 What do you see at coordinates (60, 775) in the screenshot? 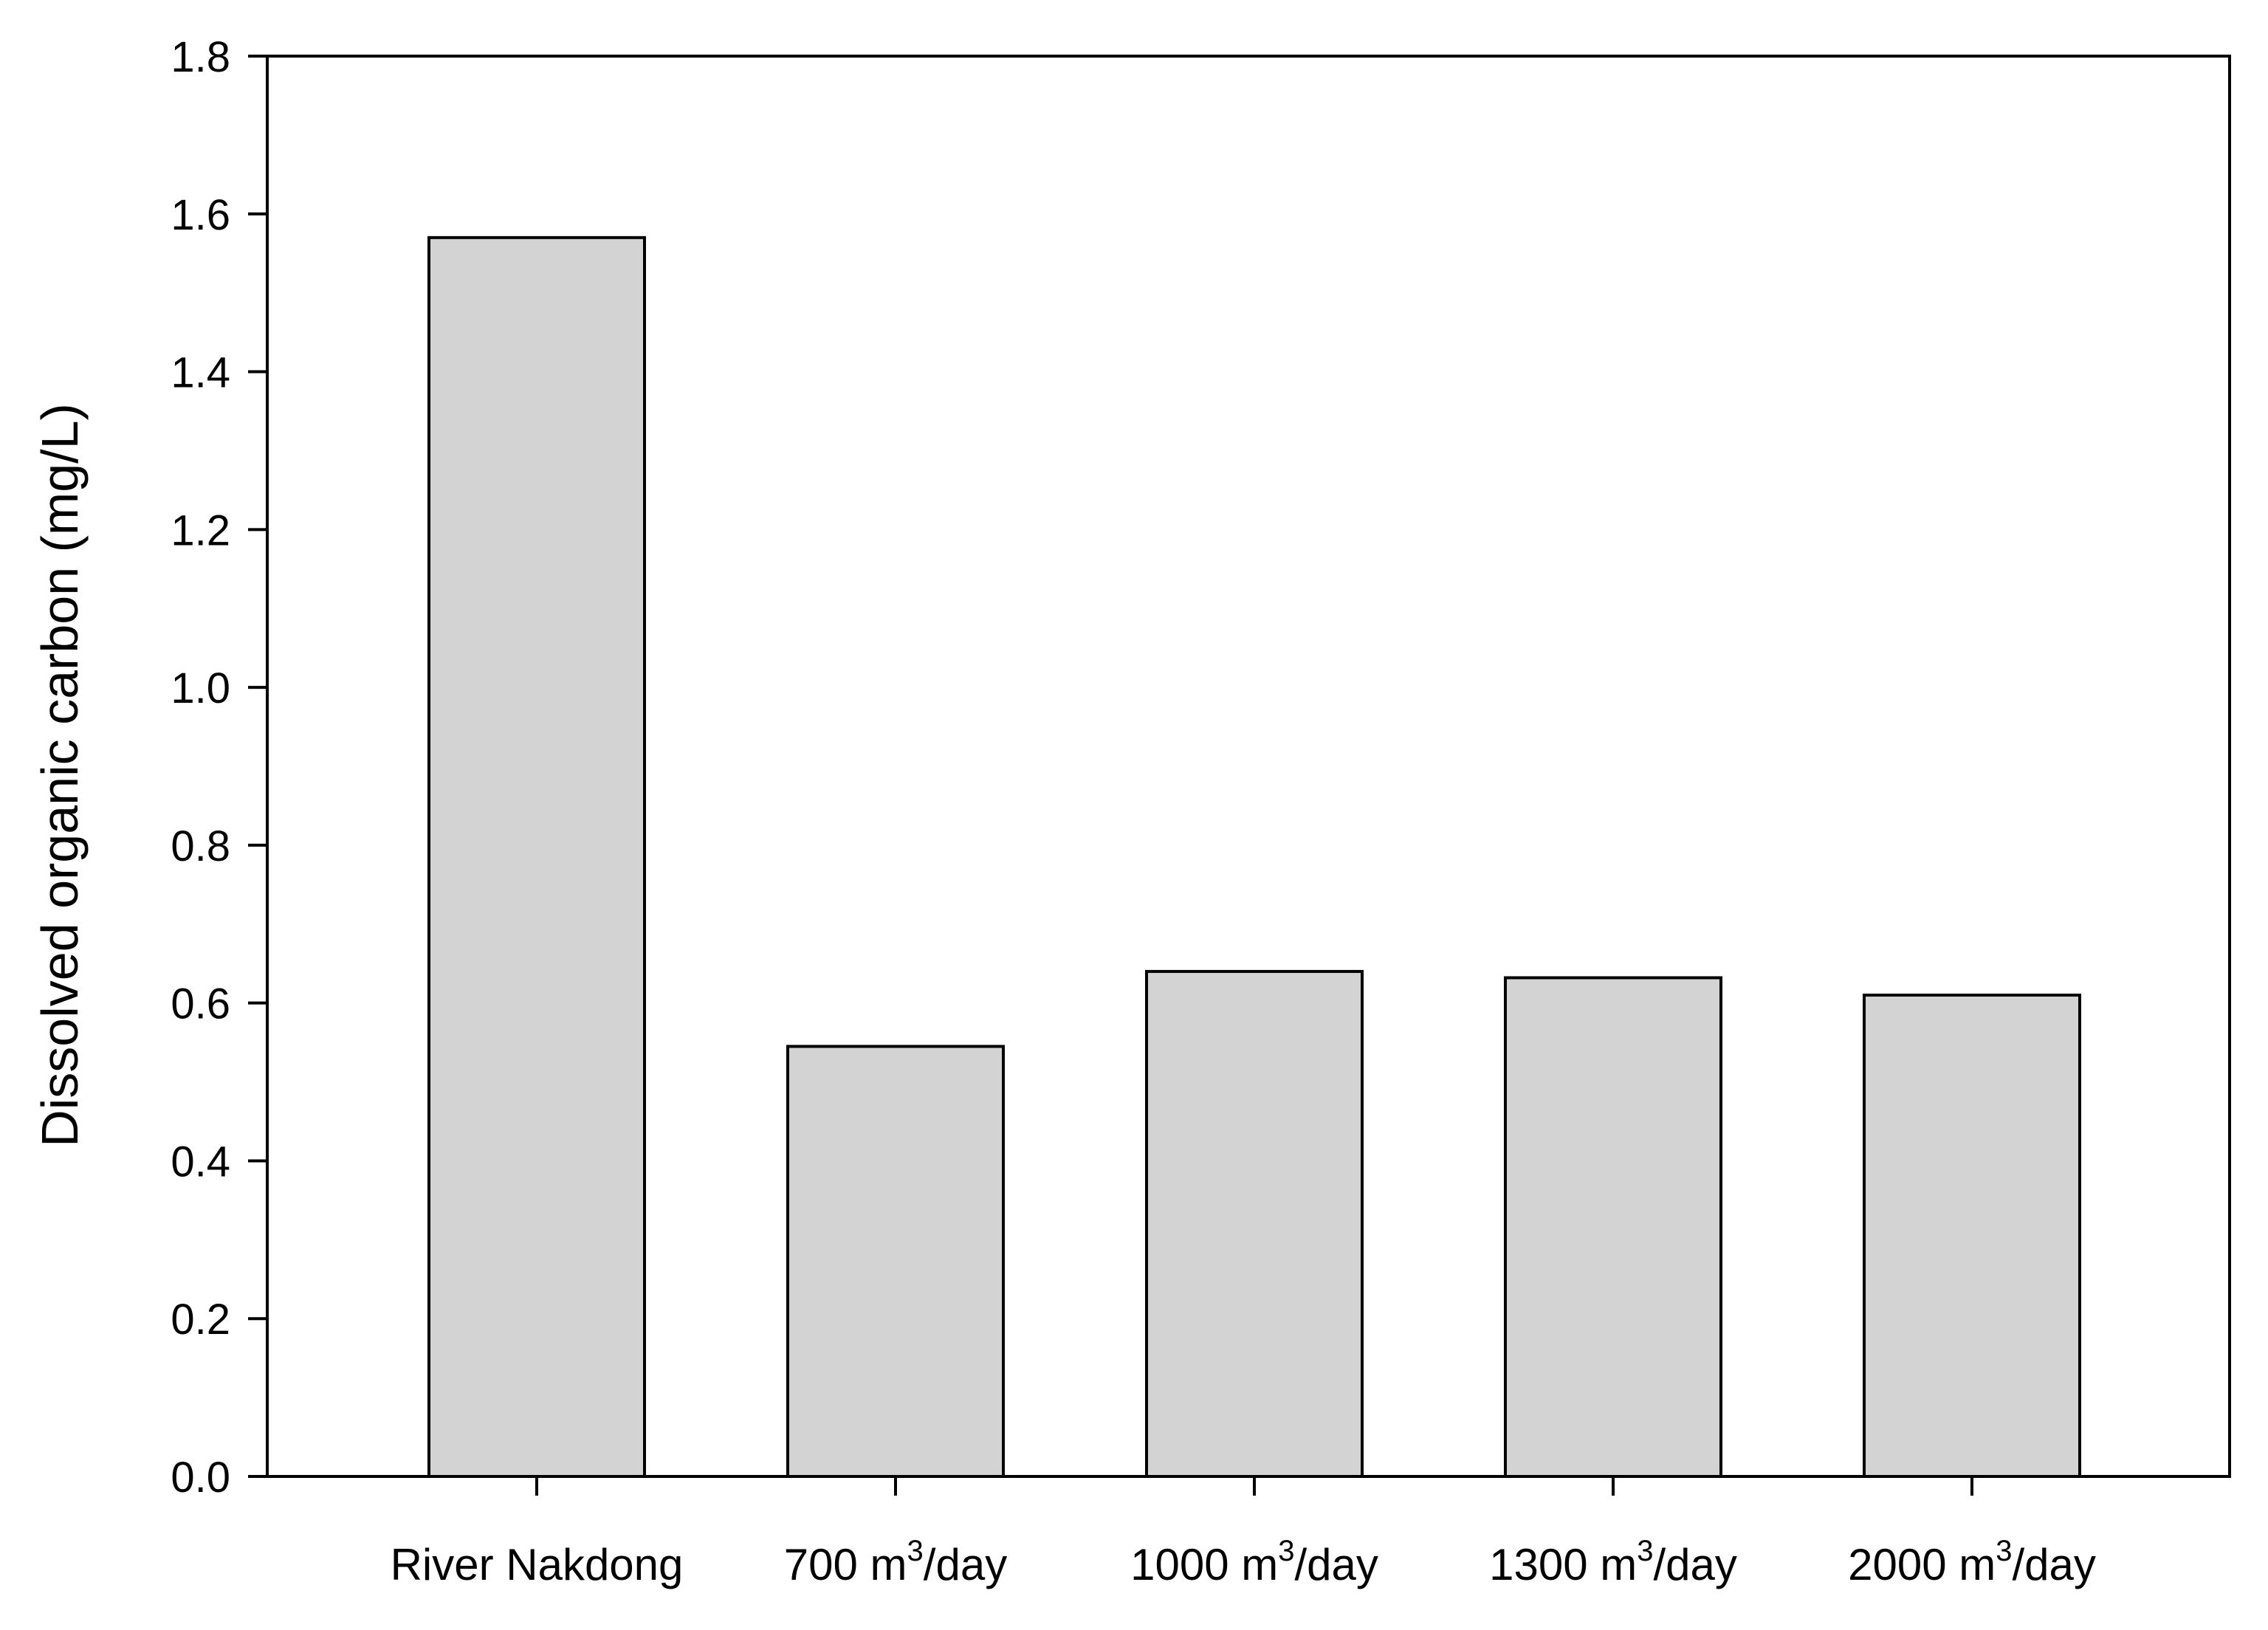
I see `y-axis-title: Dissolved organic carbon (mg/L)` at bounding box center [60, 775].